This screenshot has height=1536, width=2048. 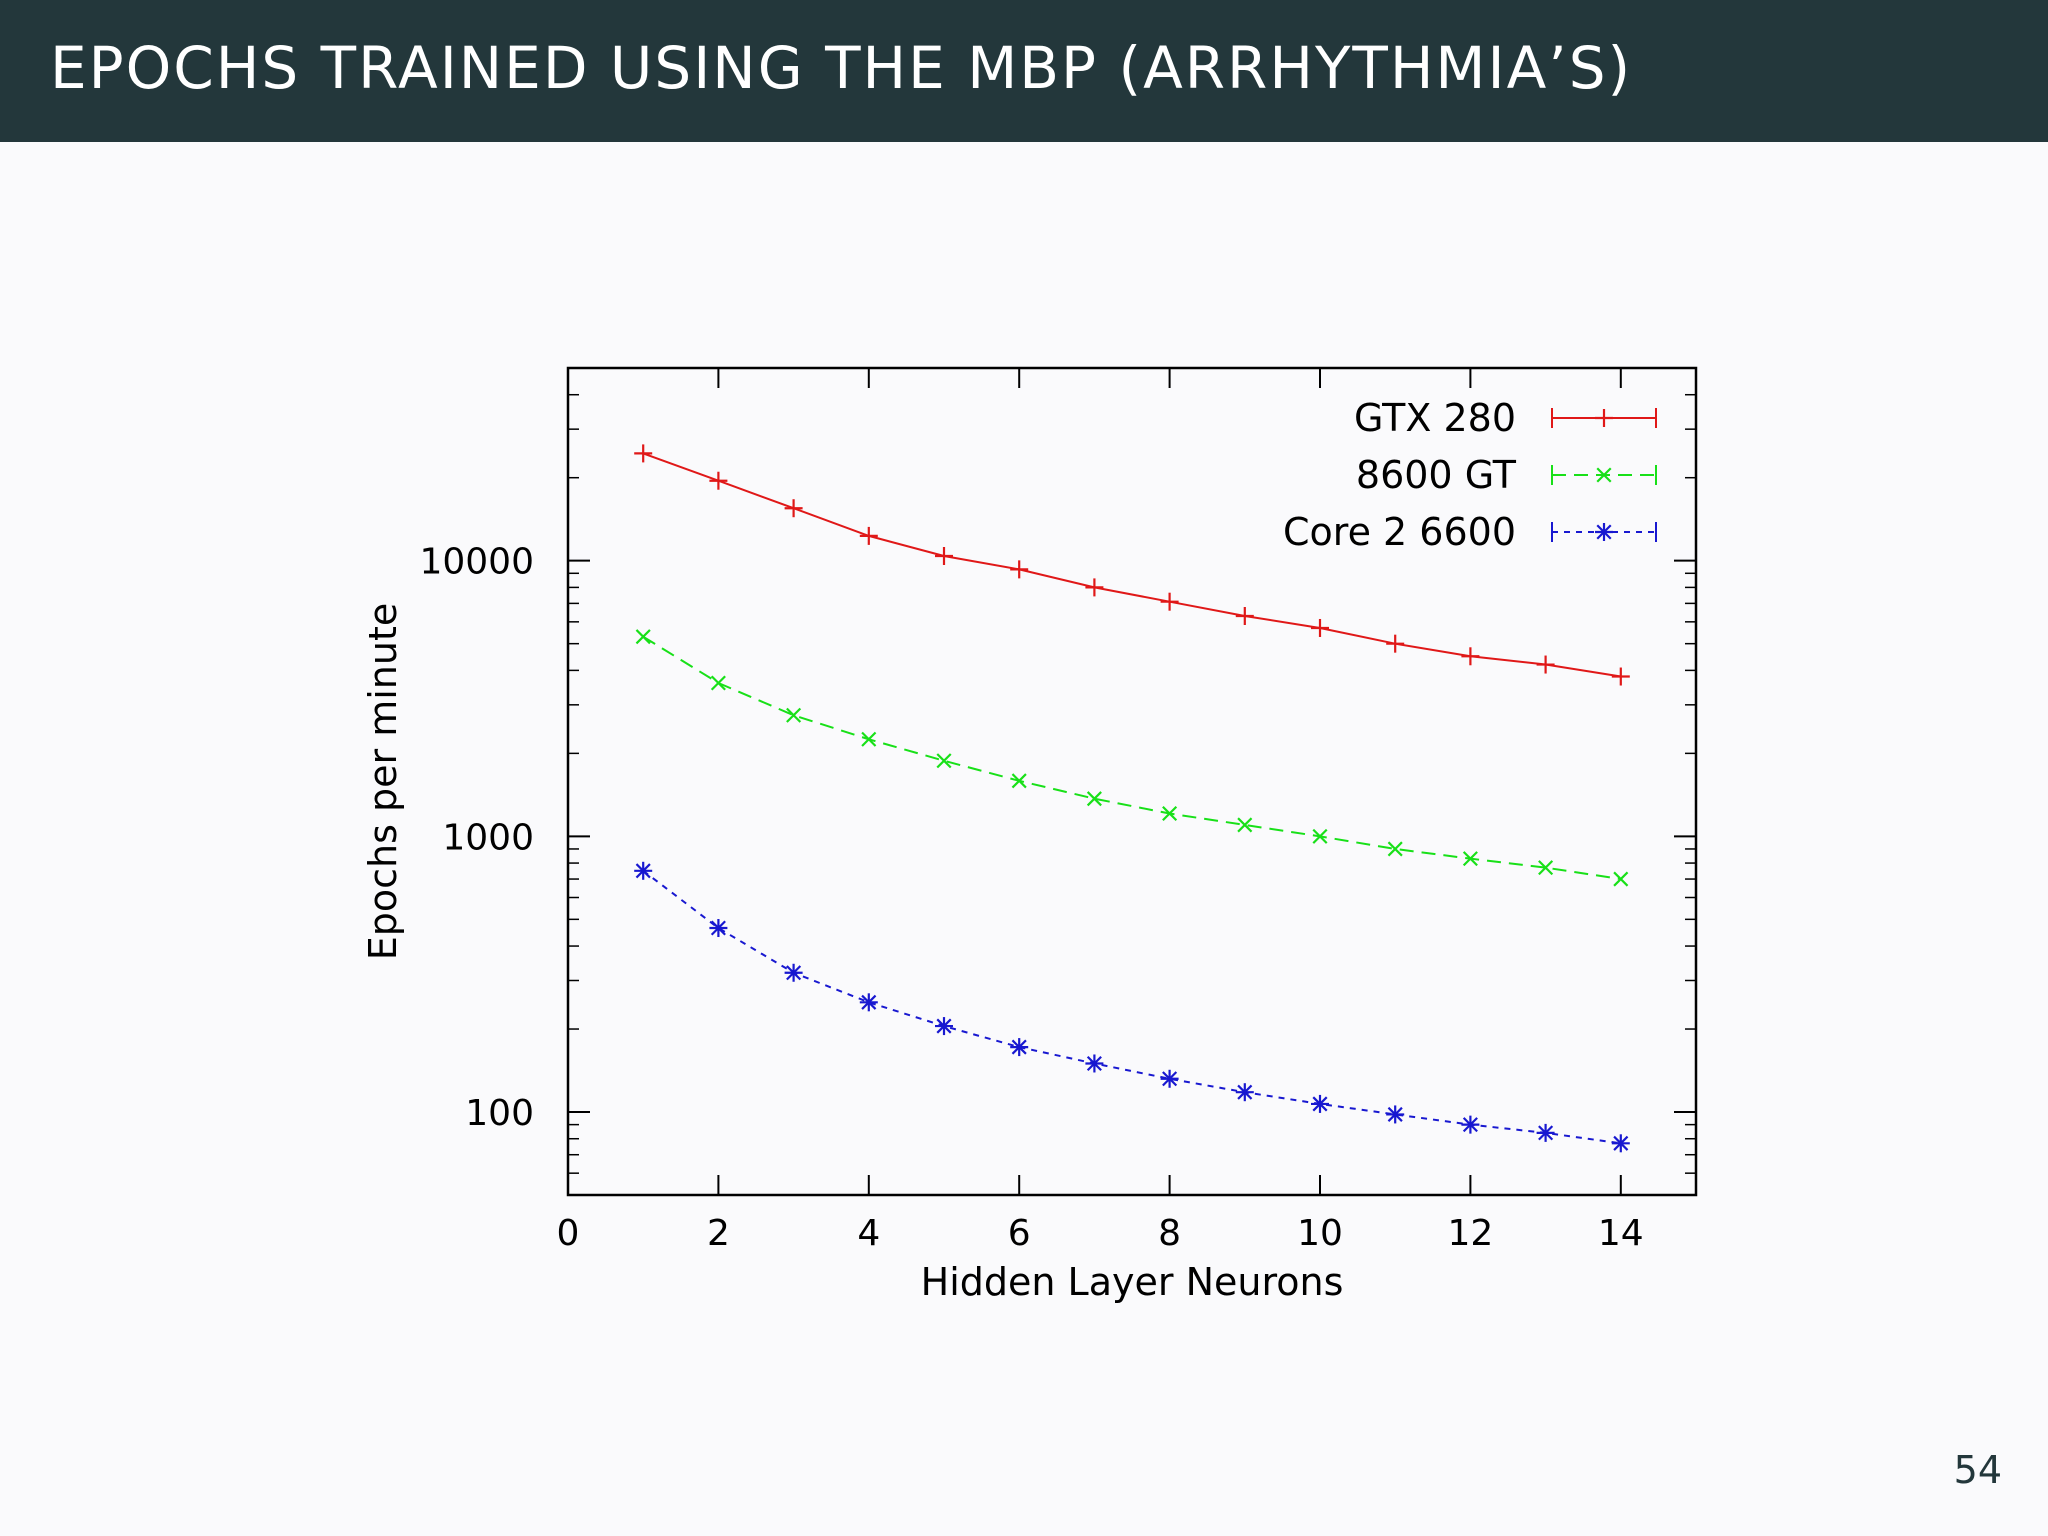 I want to click on y-tick-label: 1000, so click(x=488, y=837).